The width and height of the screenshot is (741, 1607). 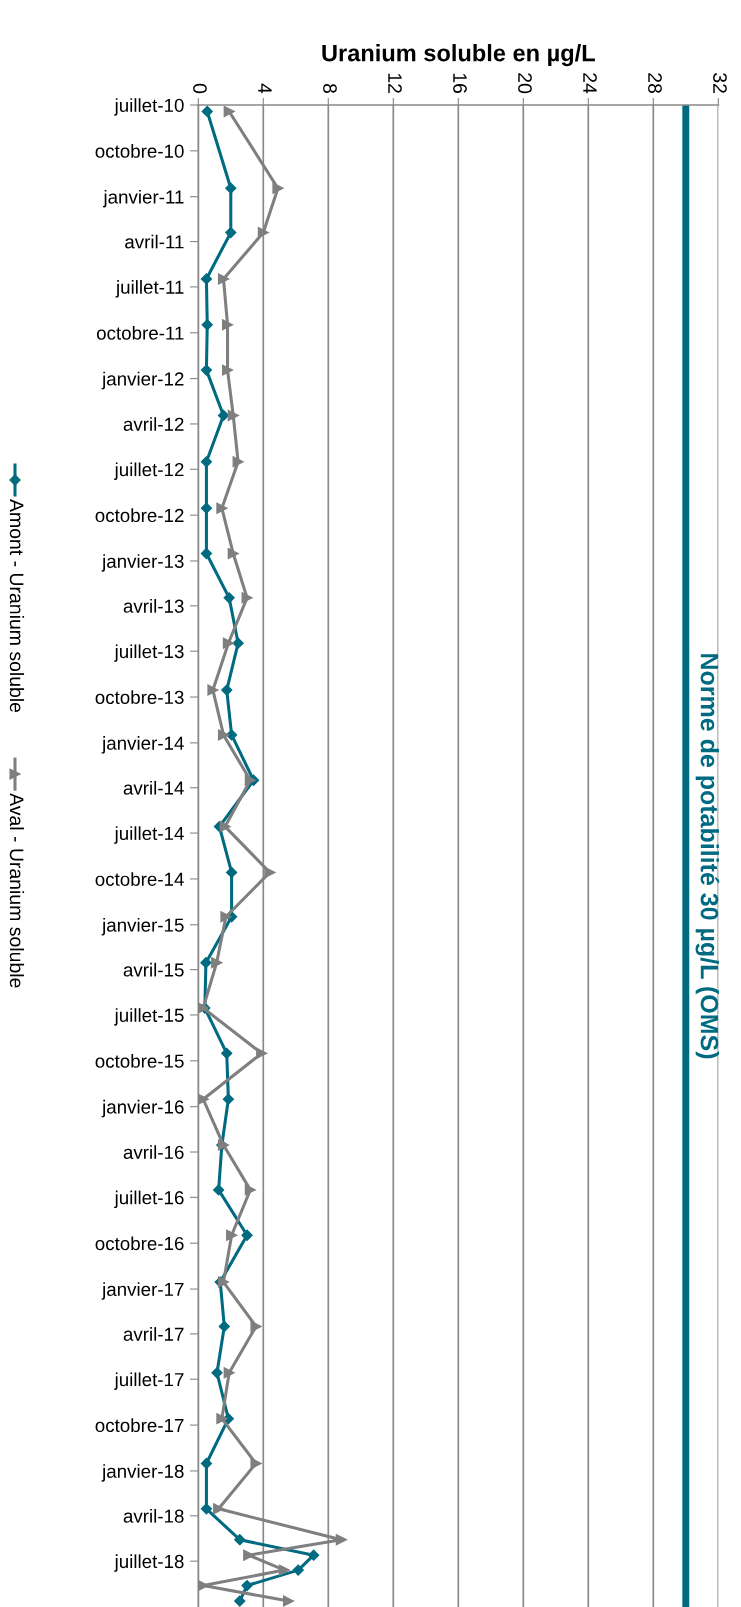 I want to click on y-tick-label: avril-12, so click(x=153, y=424).